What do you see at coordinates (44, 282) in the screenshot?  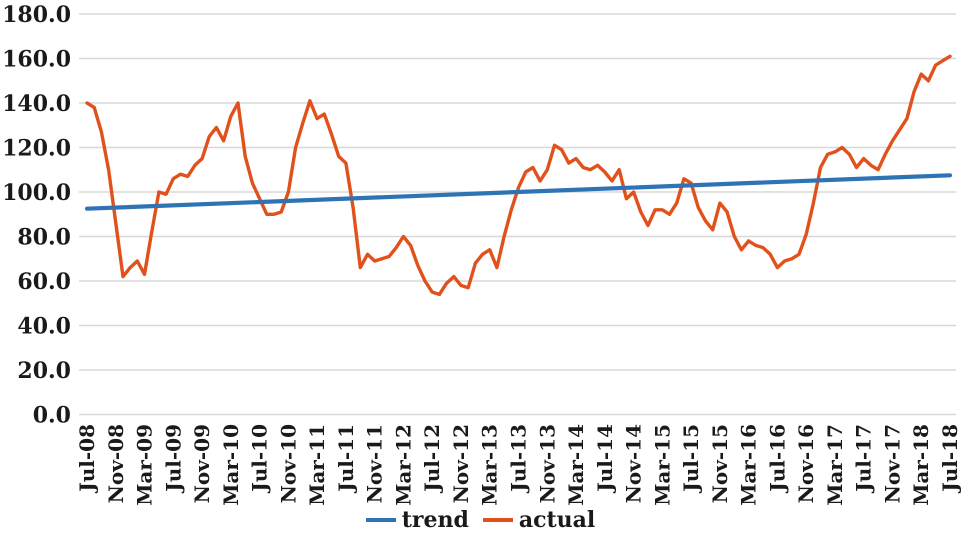 I see `y-tick-label: 60.0` at bounding box center [44, 282].